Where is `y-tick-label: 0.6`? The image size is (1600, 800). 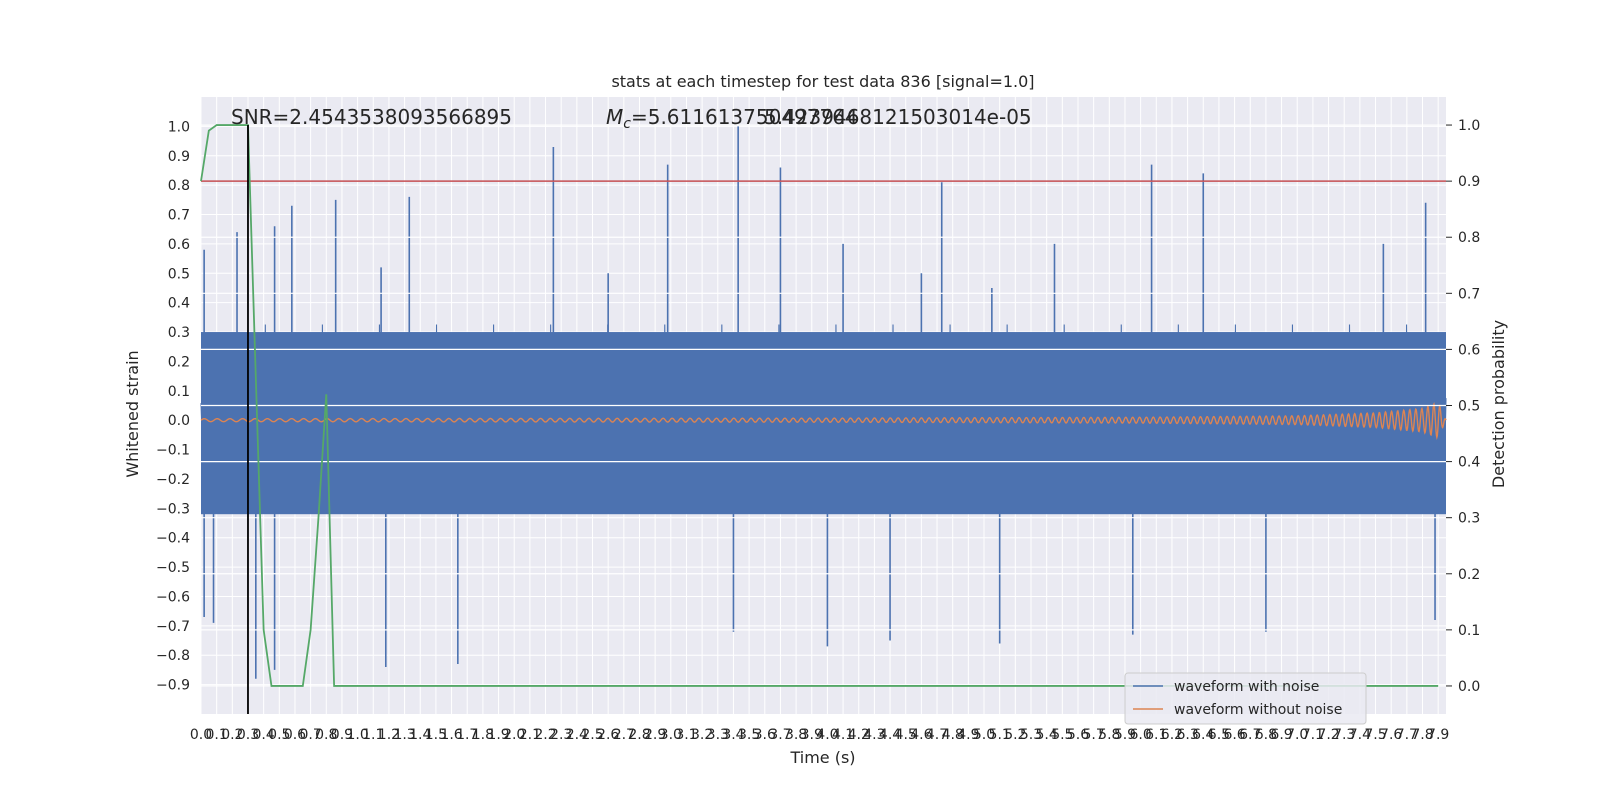 y-tick-label: 0.6 is located at coordinates (179, 245).